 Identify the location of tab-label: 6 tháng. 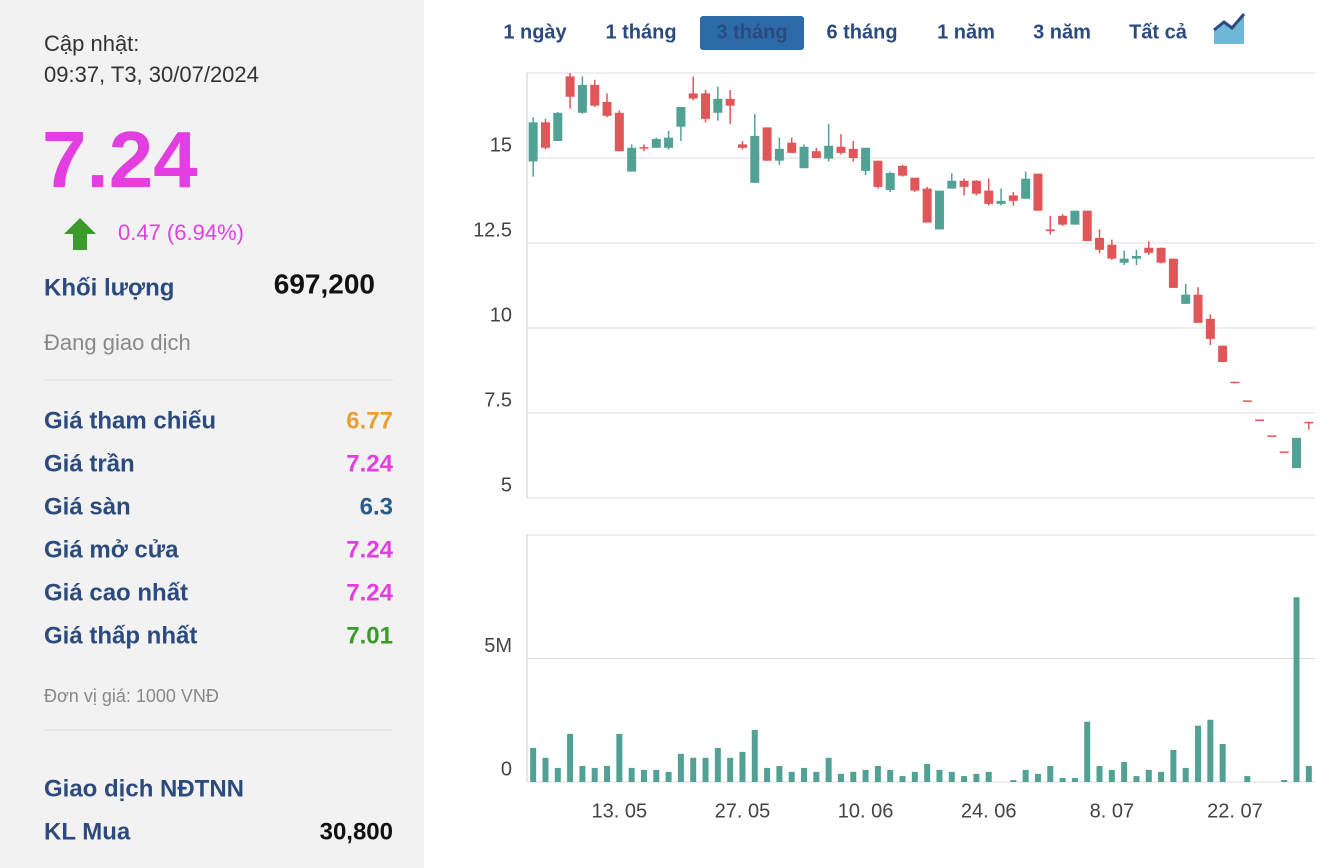
(861, 32).